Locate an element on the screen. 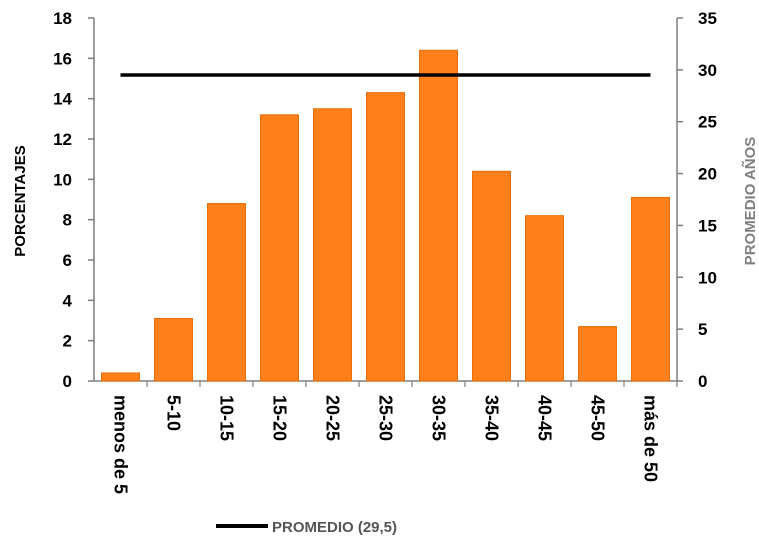 Image resolution: width=759 pixels, height=546 pixels. left-tick-label: 12 is located at coordinates (62, 139).